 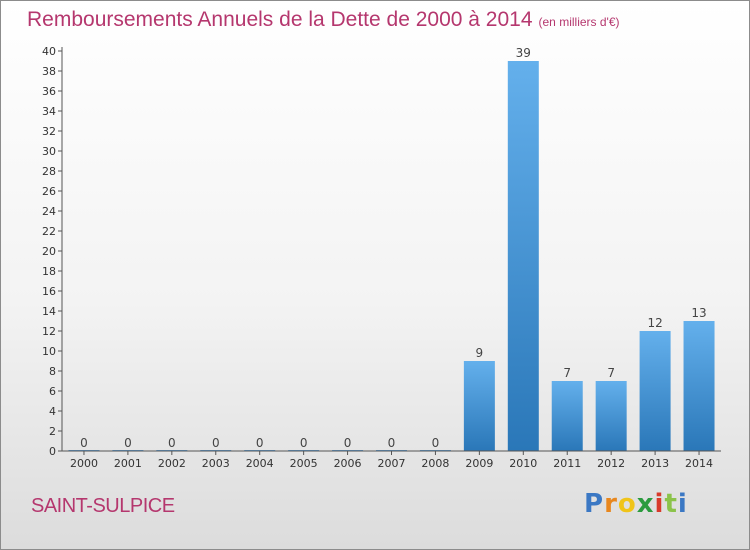 I want to click on y-tick-label: 24, so click(x=49, y=211).